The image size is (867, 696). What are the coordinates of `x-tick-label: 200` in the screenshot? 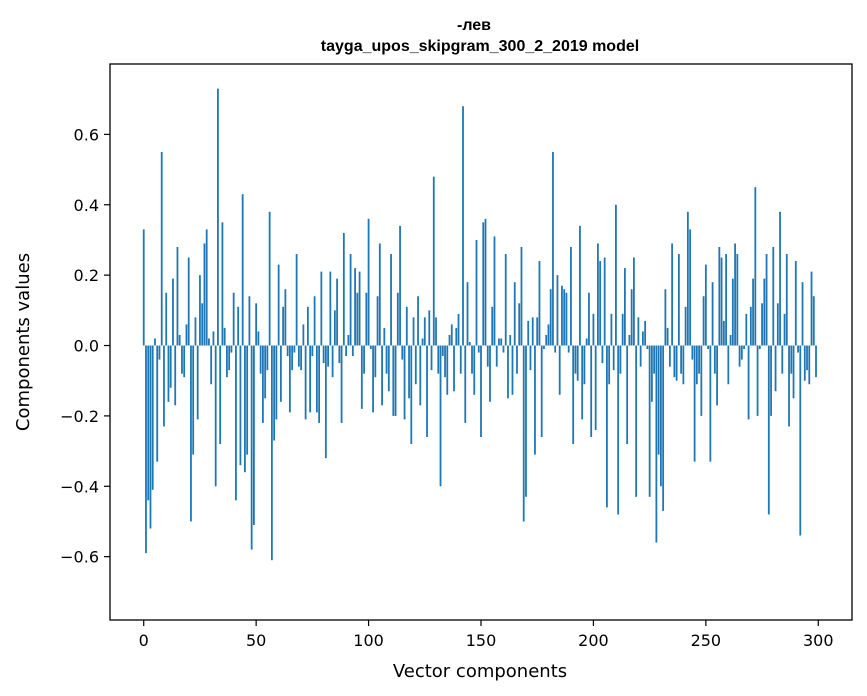 It's located at (593, 640).